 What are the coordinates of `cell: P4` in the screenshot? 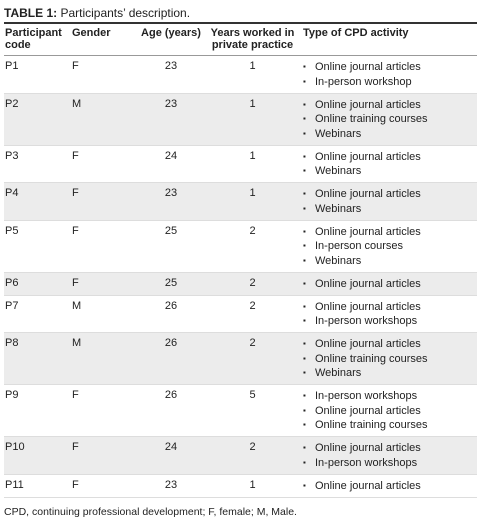 It's located at (12, 193).